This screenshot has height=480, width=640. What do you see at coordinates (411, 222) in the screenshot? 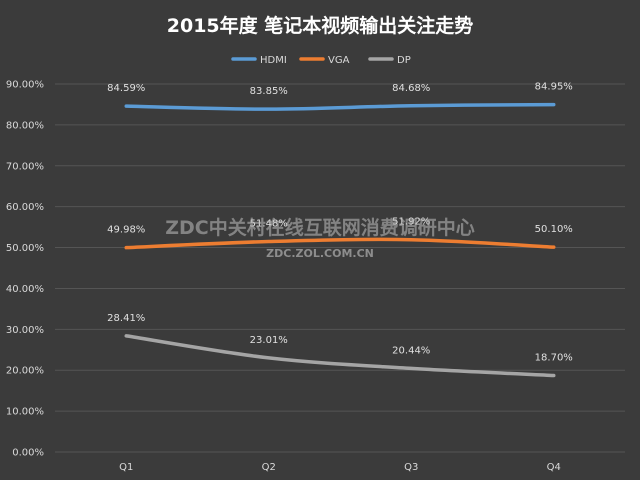
I see `data-label-vga: 51.92%` at bounding box center [411, 222].